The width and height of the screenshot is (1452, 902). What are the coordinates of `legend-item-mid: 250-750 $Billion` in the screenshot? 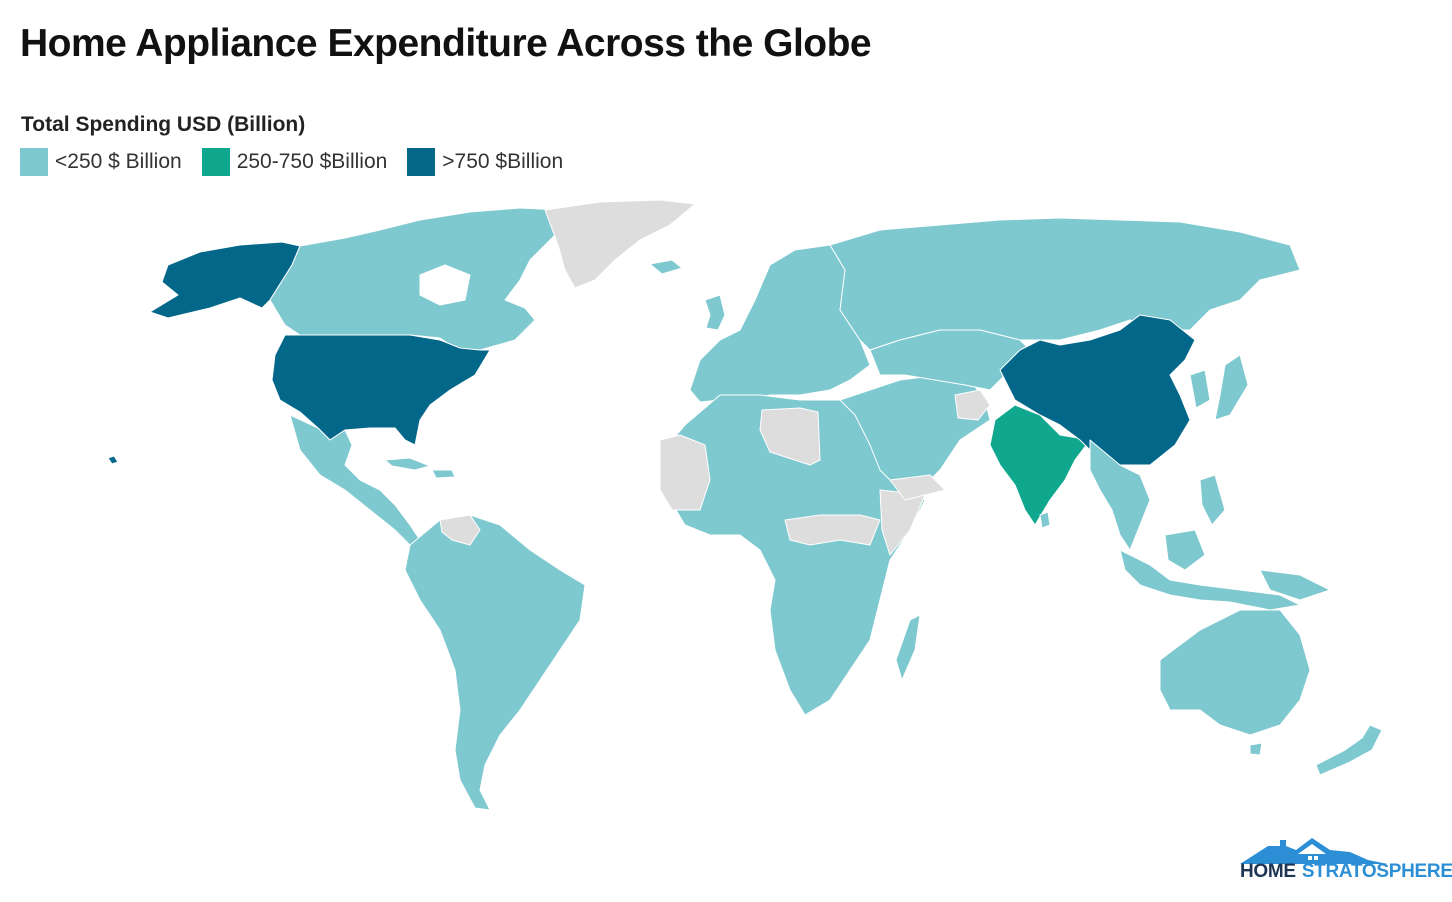 It's located at (294, 162).